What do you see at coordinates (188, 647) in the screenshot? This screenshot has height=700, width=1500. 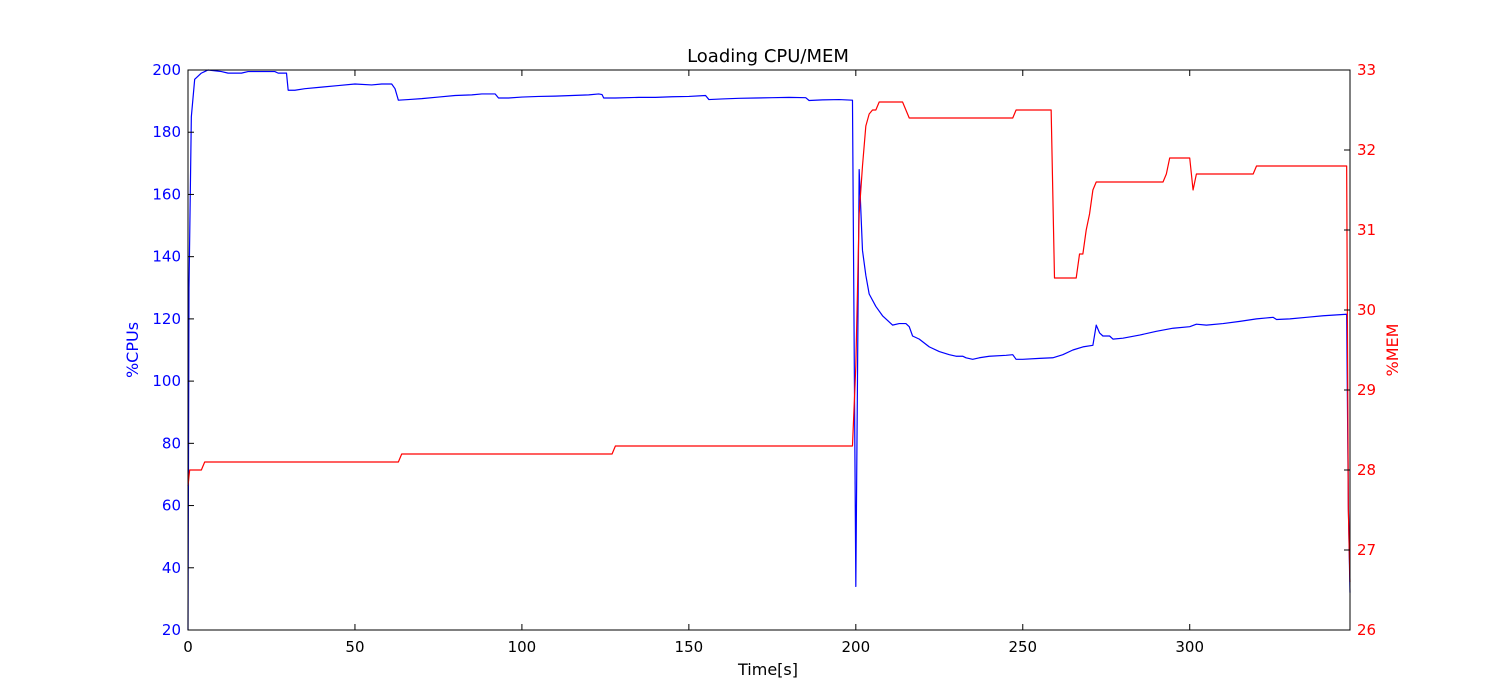 I see `x-tick-label: 0` at bounding box center [188, 647].